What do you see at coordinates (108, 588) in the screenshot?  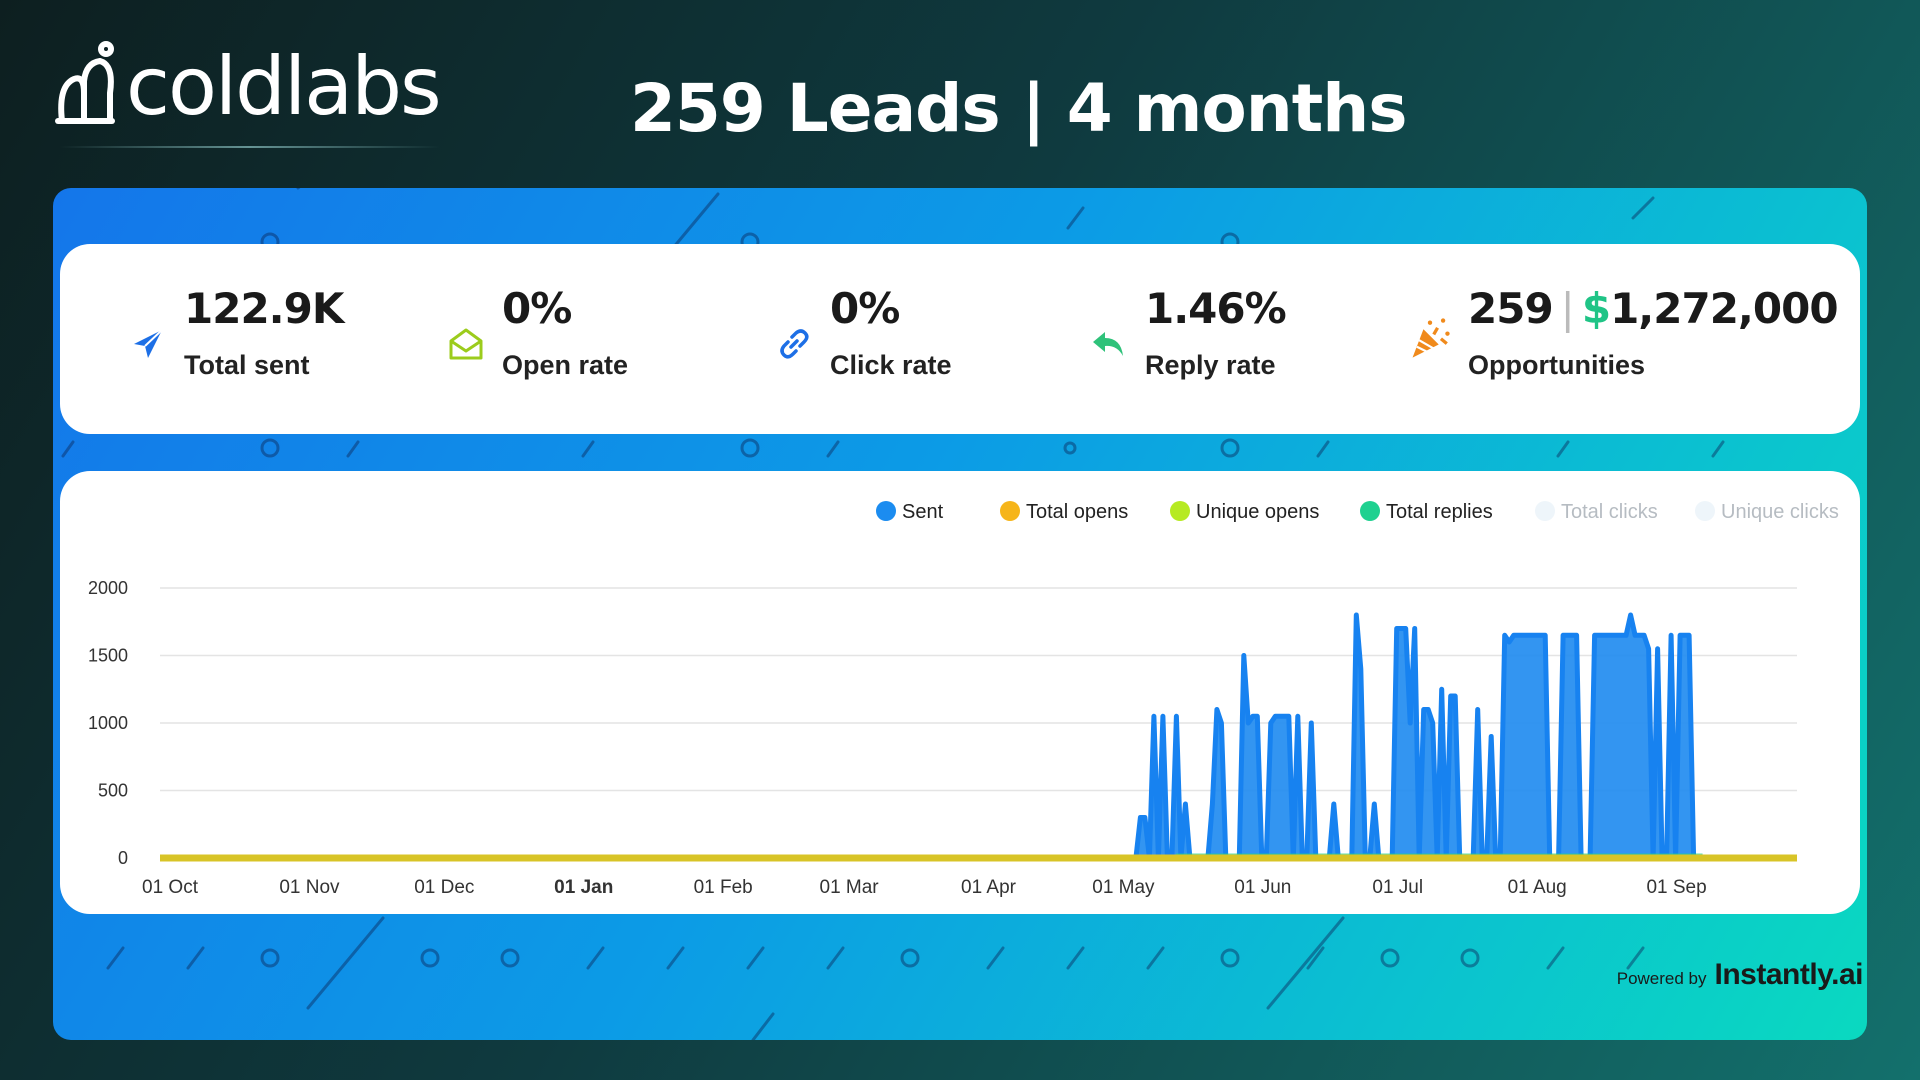 I see `y-tick-label: 2000` at bounding box center [108, 588].